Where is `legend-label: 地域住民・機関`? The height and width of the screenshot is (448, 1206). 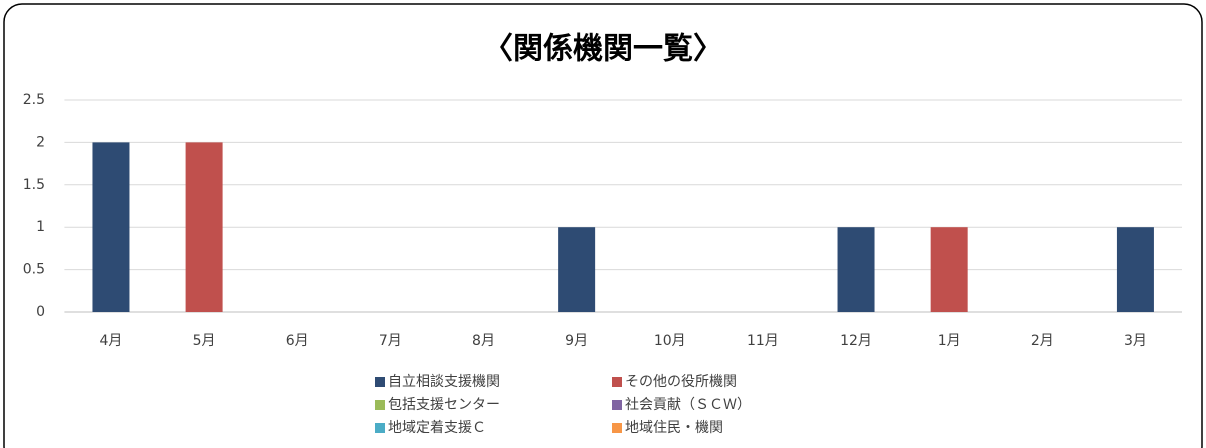
legend-label: 地域住民・機関 is located at coordinates (674, 428).